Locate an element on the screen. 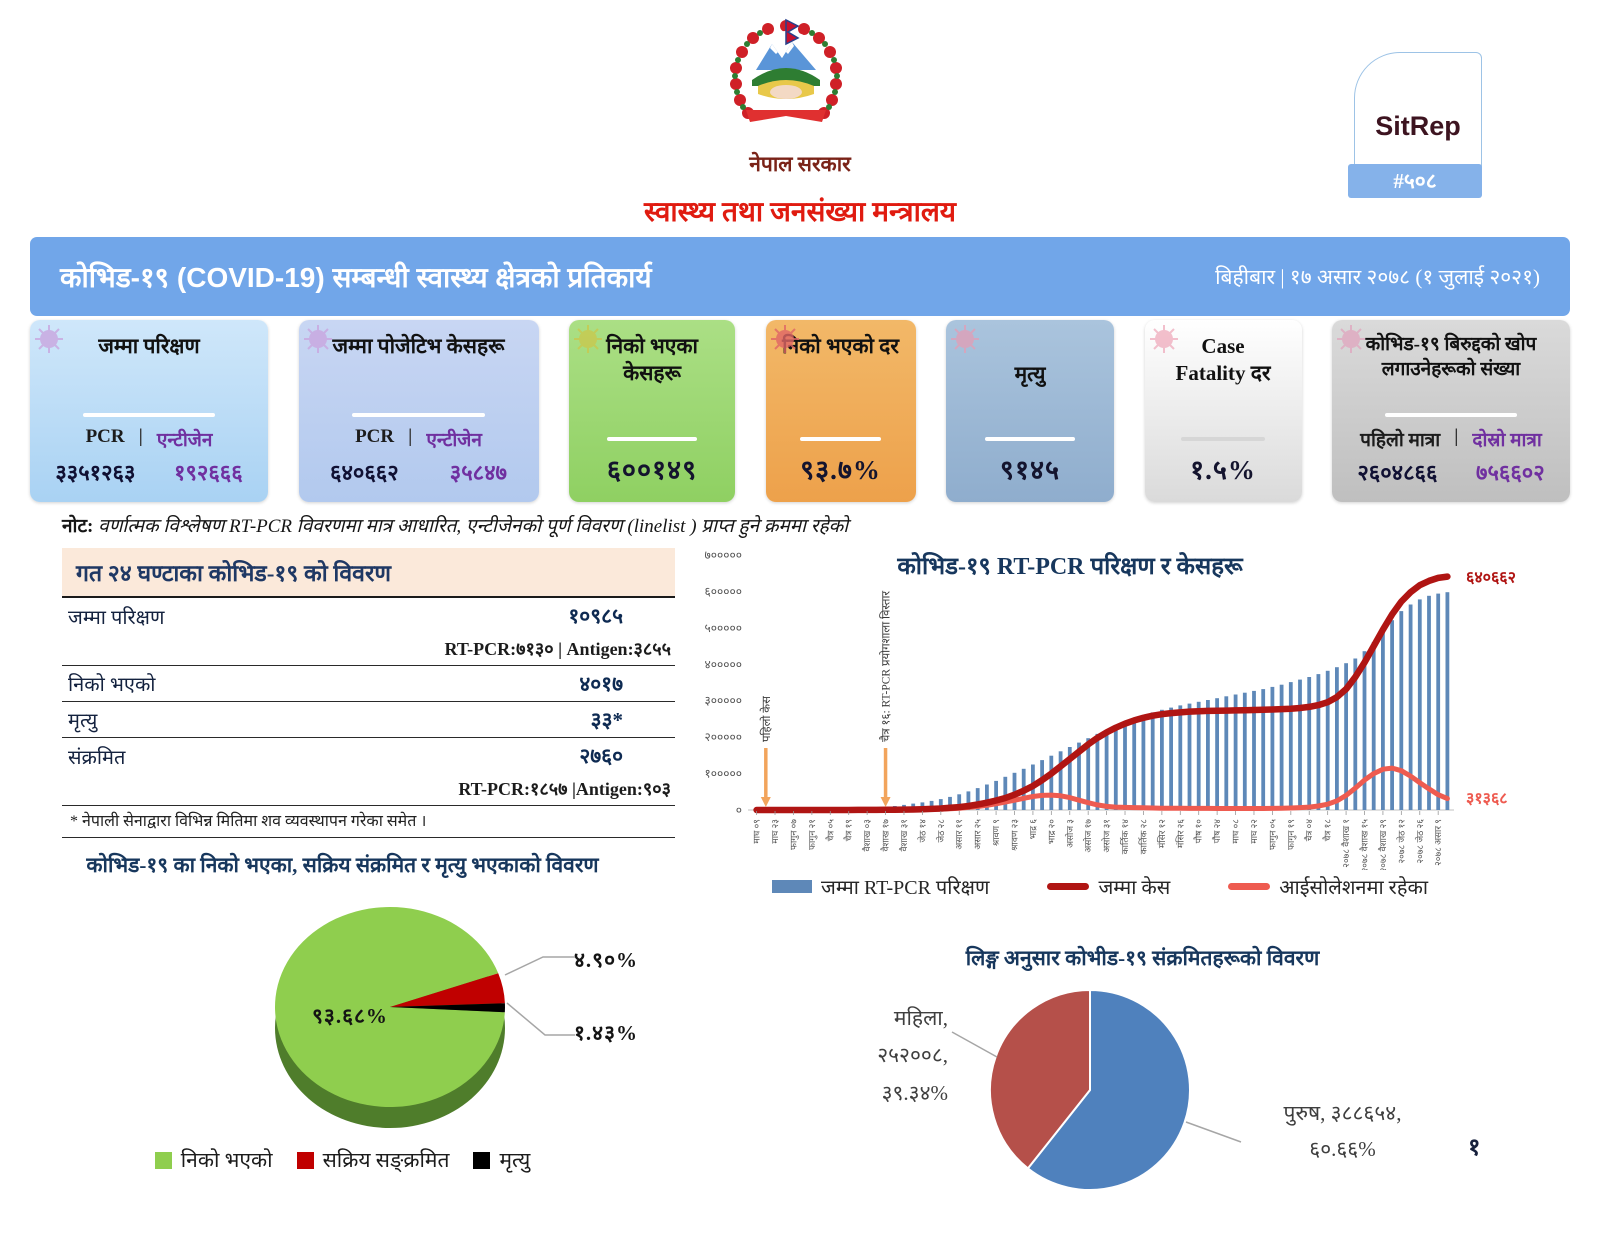 This screenshot has width=1600, height=1236. sitrep-label: SitRep is located at coordinates (1418, 126).